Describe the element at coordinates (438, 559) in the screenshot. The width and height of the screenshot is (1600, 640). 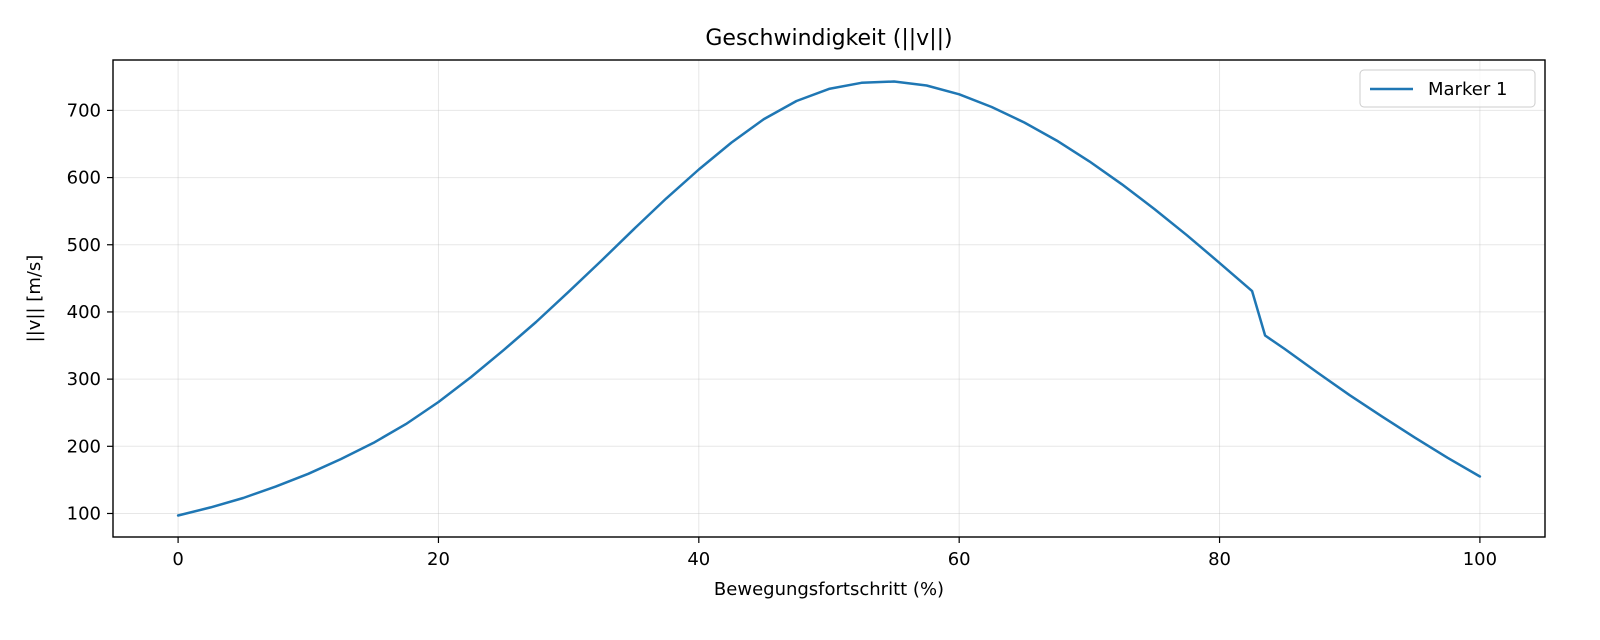
I see `x-tick-label: 20` at that location.